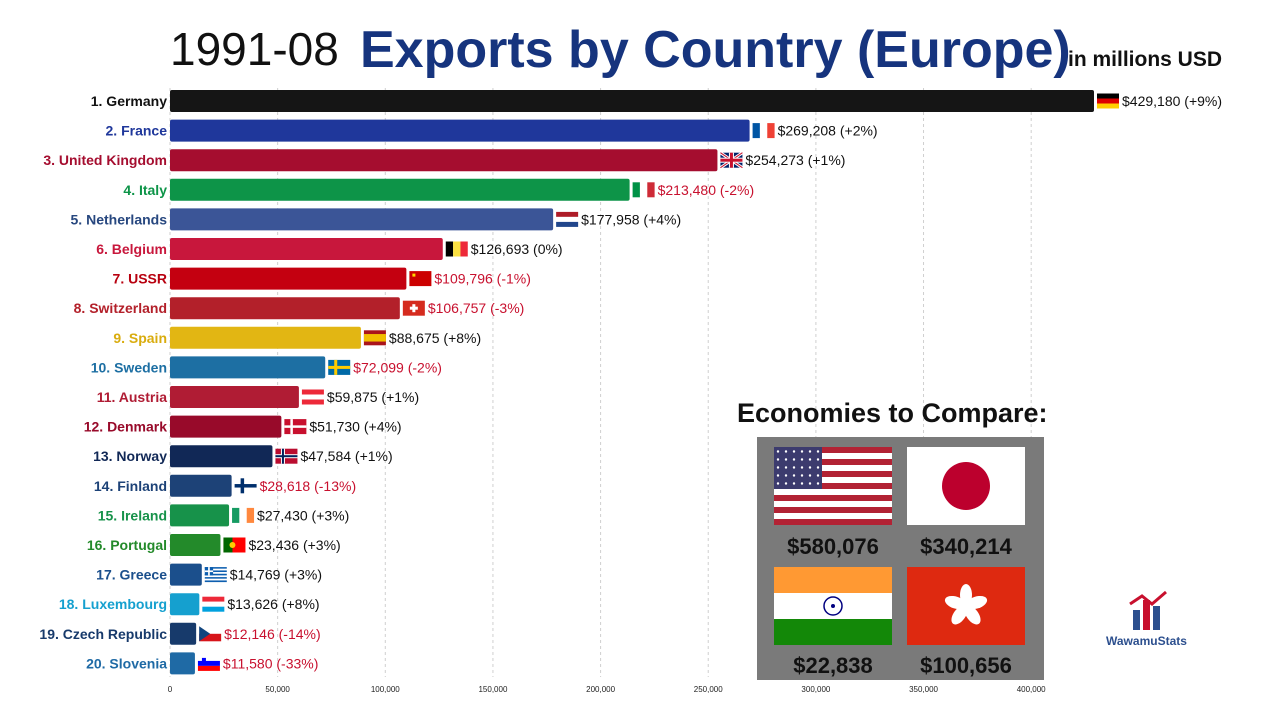 The image size is (1280, 720). I want to click on value-label: $28,618 (-13%), so click(308, 486).